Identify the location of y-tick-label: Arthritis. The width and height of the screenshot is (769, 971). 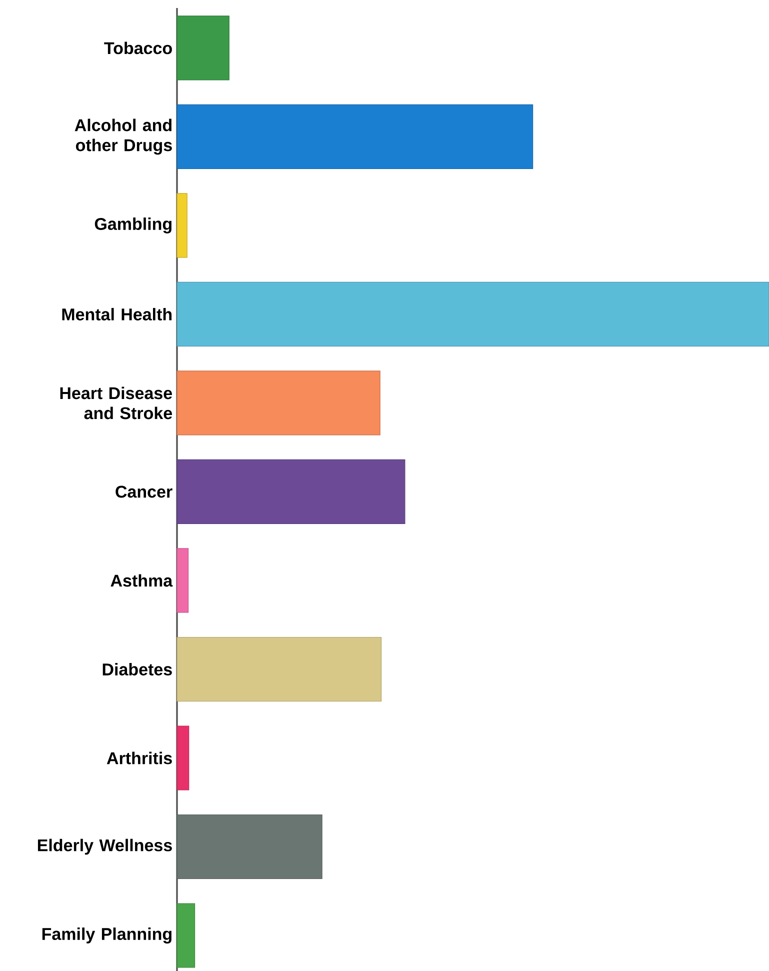
(139, 758).